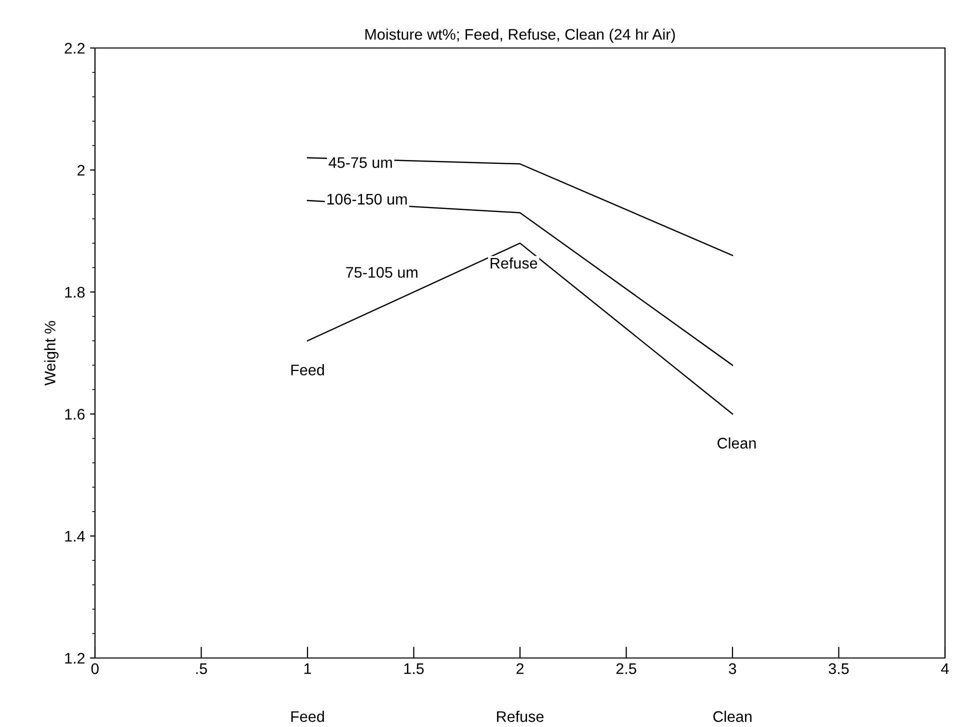 The image size is (958, 727). What do you see at coordinates (520, 35) in the screenshot?
I see `chart-title: Moisture wt%; Feed, Refuse, Clean (24 hr Air)` at bounding box center [520, 35].